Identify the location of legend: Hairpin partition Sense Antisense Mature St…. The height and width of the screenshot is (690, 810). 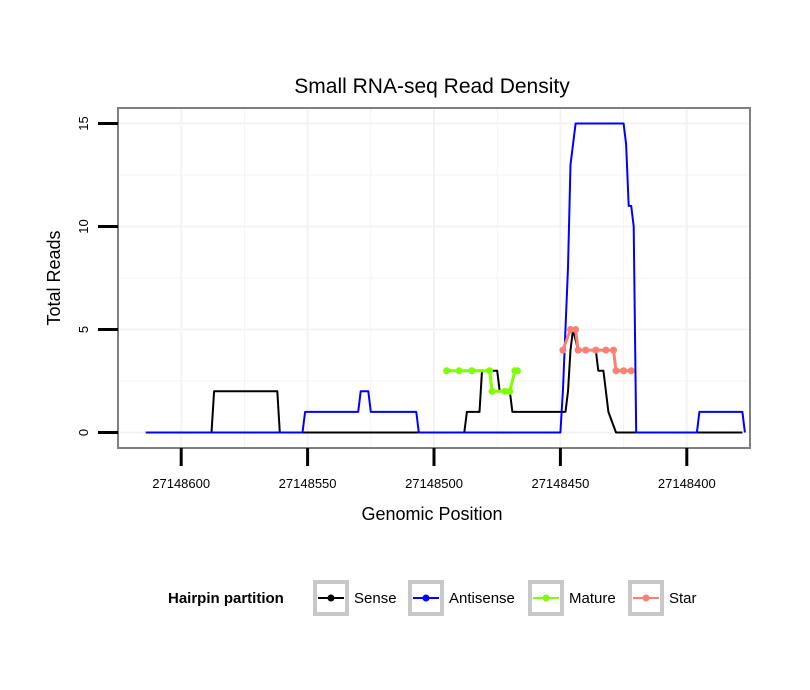
(432, 598).